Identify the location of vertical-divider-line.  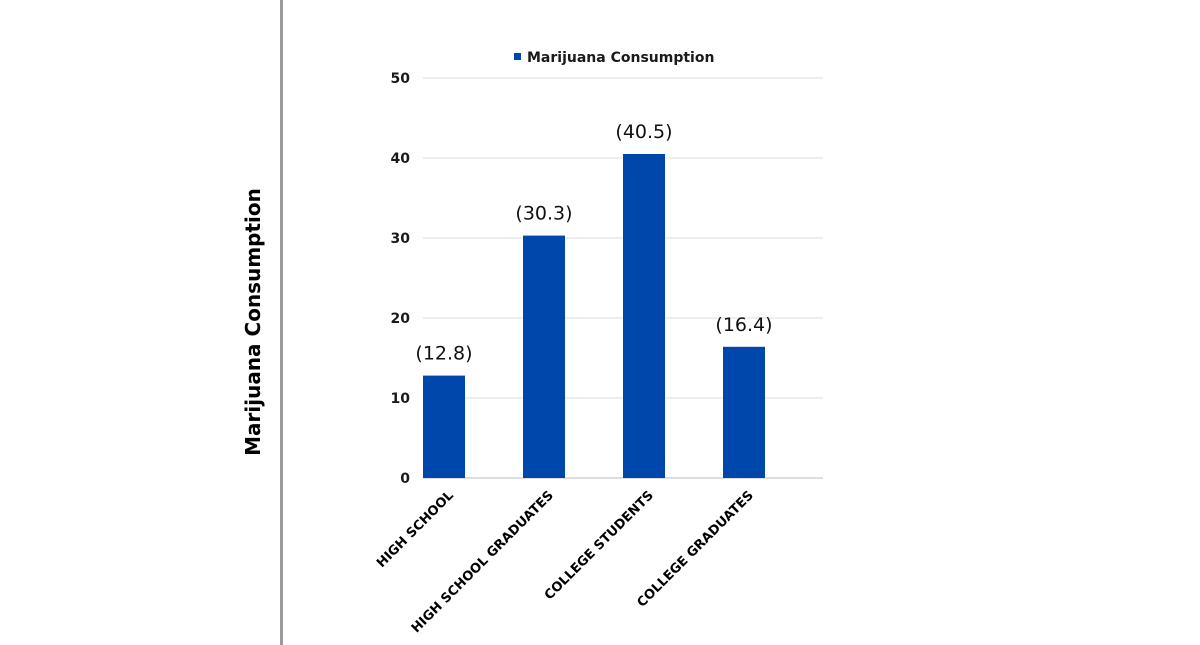
(281, 322).